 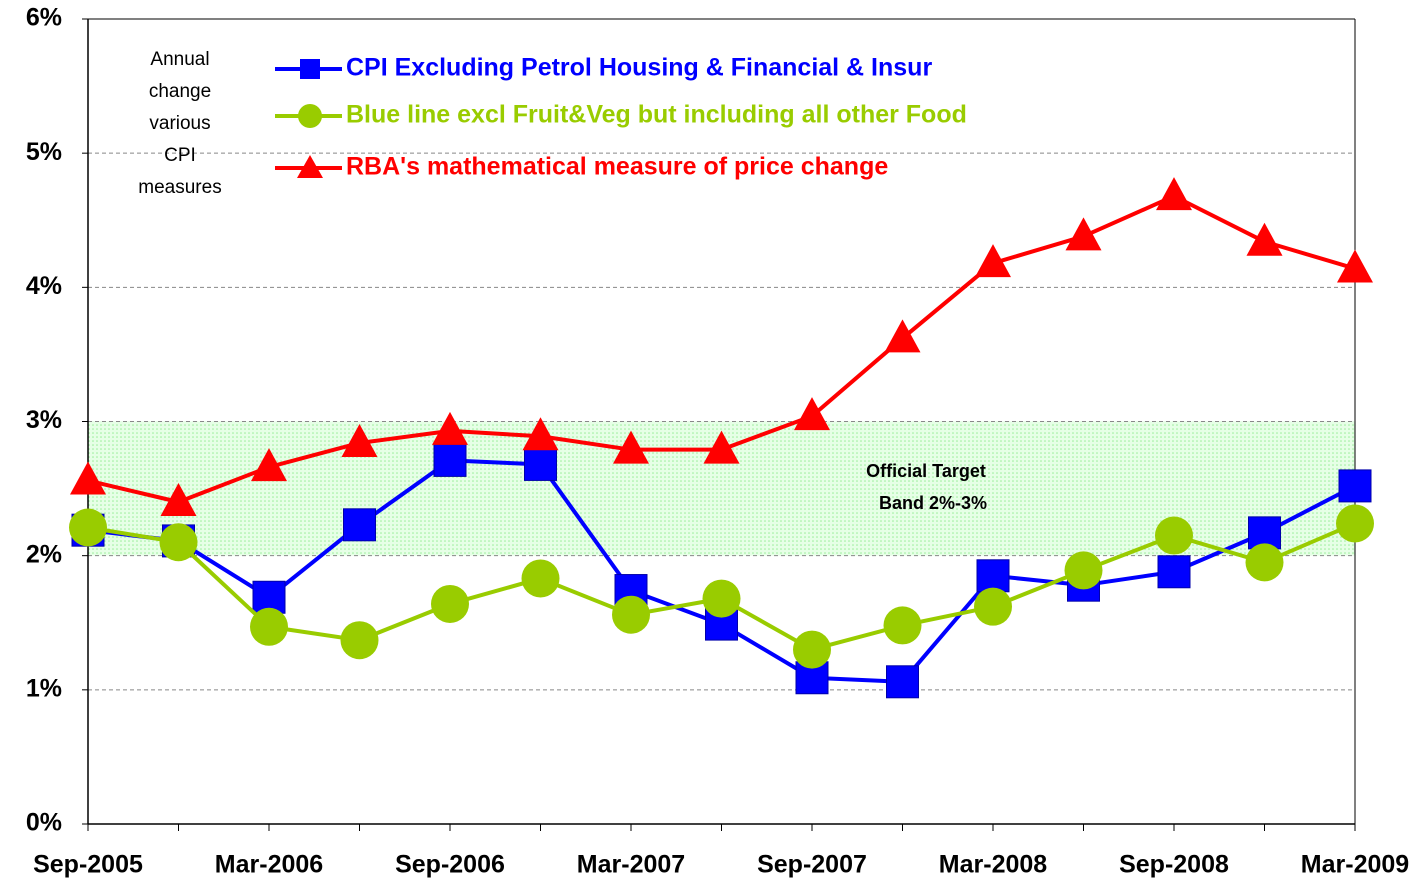 I want to click on x-tick-label: Sep-2006, so click(x=450, y=865).